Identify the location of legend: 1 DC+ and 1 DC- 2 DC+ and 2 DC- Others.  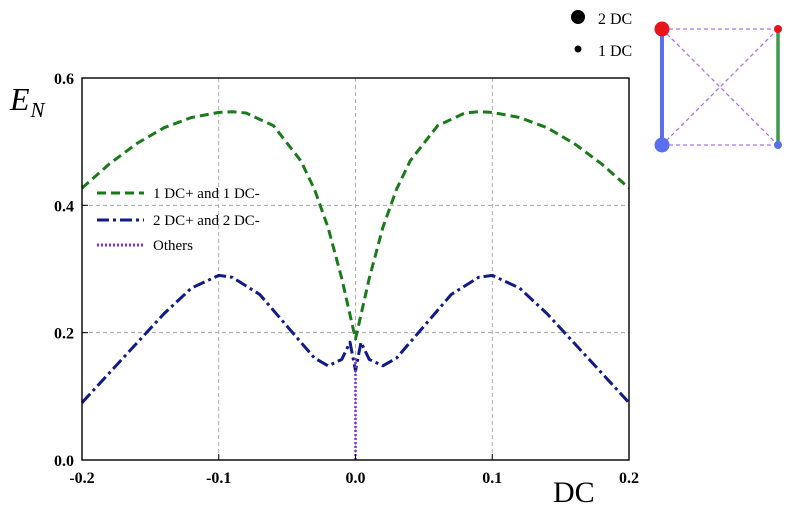
(178, 220).